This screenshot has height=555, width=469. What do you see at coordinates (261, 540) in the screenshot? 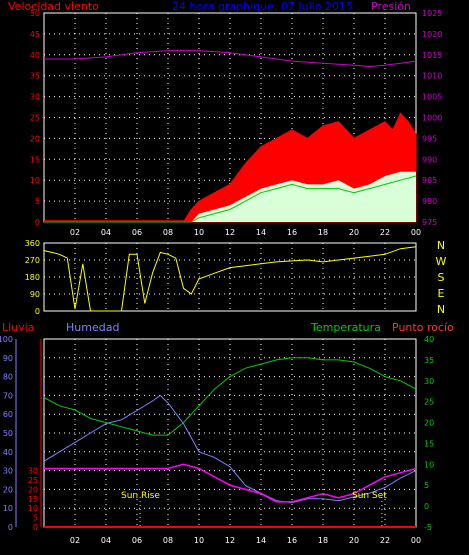
I see `x-tick-label: 14` at bounding box center [261, 540].